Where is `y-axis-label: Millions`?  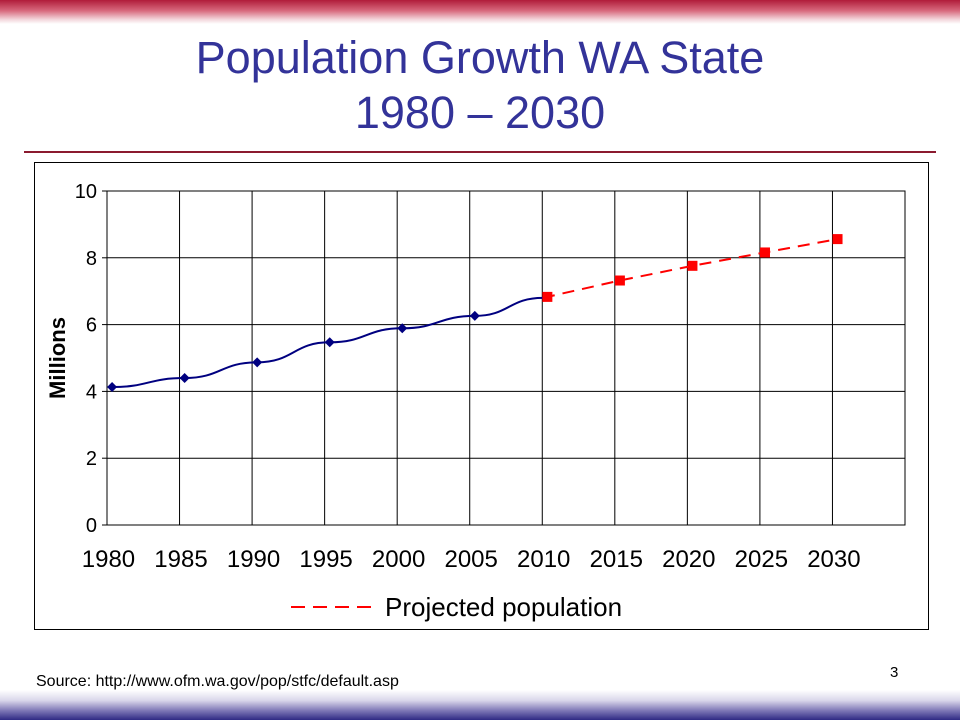 y-axis-label: Millions is located at coordinates (57, 358).